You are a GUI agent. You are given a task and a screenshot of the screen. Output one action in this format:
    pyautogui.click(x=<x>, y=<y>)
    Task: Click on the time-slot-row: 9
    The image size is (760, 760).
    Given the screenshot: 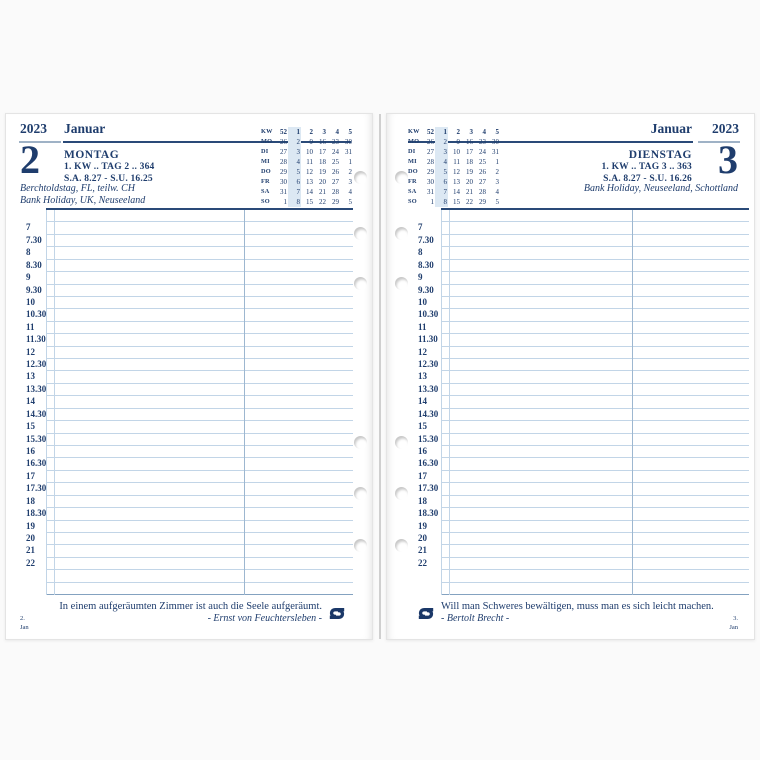 What is the action you would take?
    pyautogui.click(x=583, y=278)
    